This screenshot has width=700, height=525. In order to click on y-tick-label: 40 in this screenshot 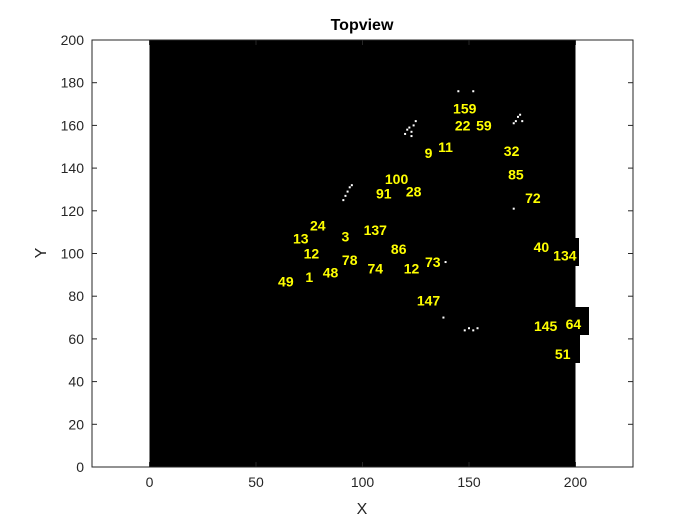, I will do `click(76, 382)`.